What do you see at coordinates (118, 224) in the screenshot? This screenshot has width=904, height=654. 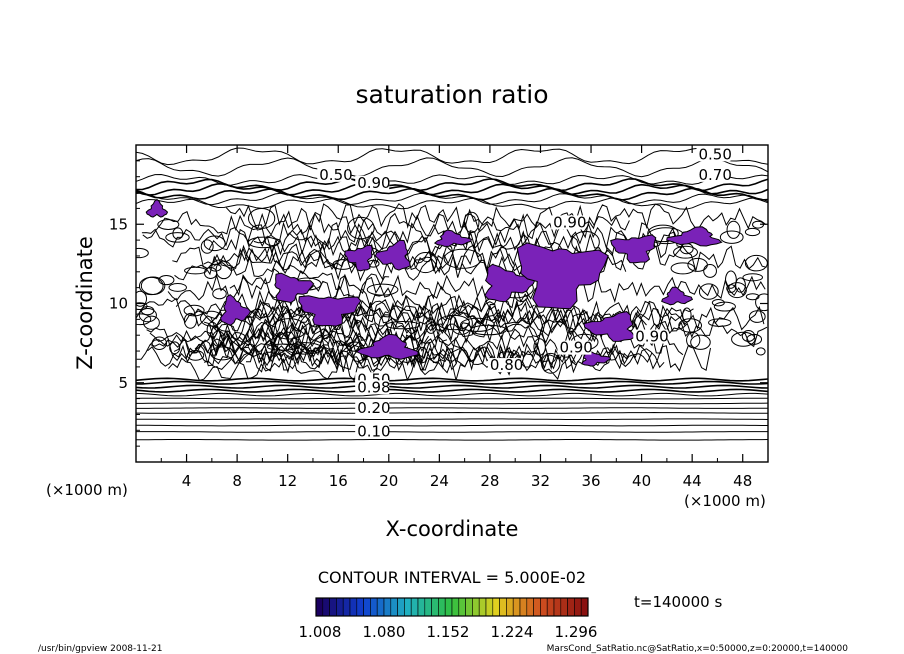 I see `y-tick-label: 15` at bounding box center [118, 224].